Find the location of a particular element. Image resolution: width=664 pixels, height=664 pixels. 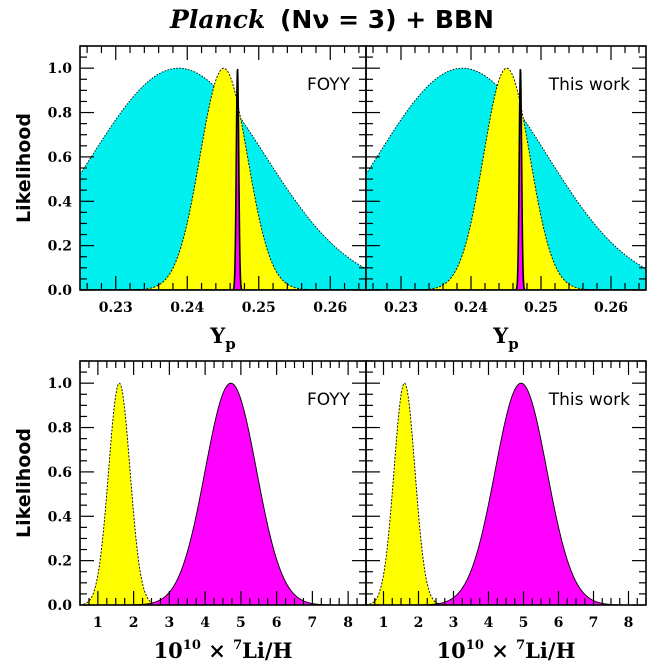

title-suffix: (Nν = 3) + BBN is located at coordinates (387, 19).